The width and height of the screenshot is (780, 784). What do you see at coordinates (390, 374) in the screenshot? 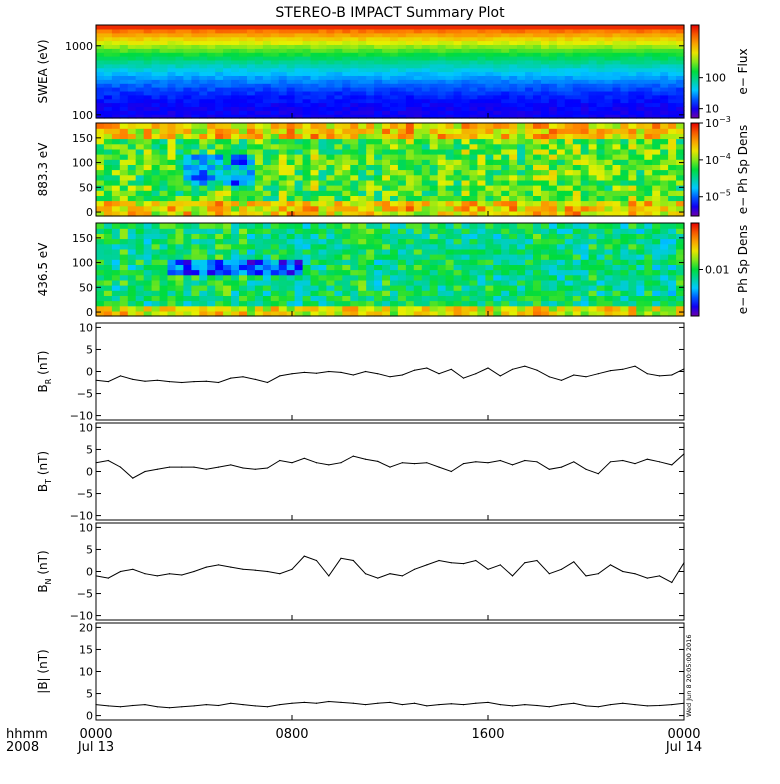
I see `series-line` at bounding box center [390, 374].